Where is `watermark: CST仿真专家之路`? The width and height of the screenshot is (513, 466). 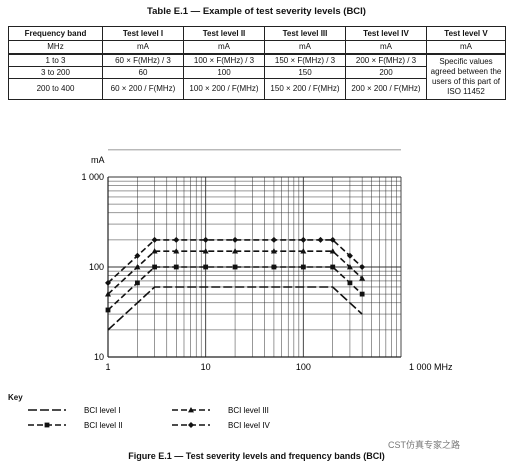 watermark: CST仿真专家之路 is located at coordinates (424, 444).